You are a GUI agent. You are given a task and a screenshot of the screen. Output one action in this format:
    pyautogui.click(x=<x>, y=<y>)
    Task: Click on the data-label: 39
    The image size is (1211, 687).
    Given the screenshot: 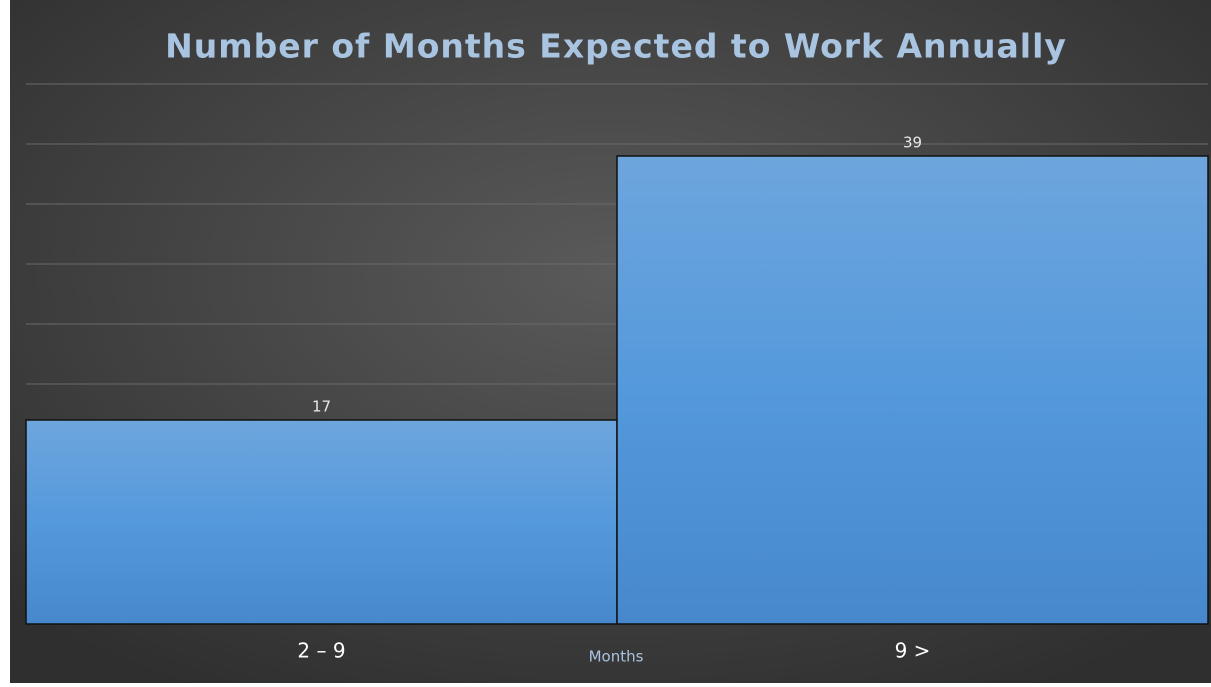 What is the action you would take?
    pyautogui.click(x=912, y=143)
    